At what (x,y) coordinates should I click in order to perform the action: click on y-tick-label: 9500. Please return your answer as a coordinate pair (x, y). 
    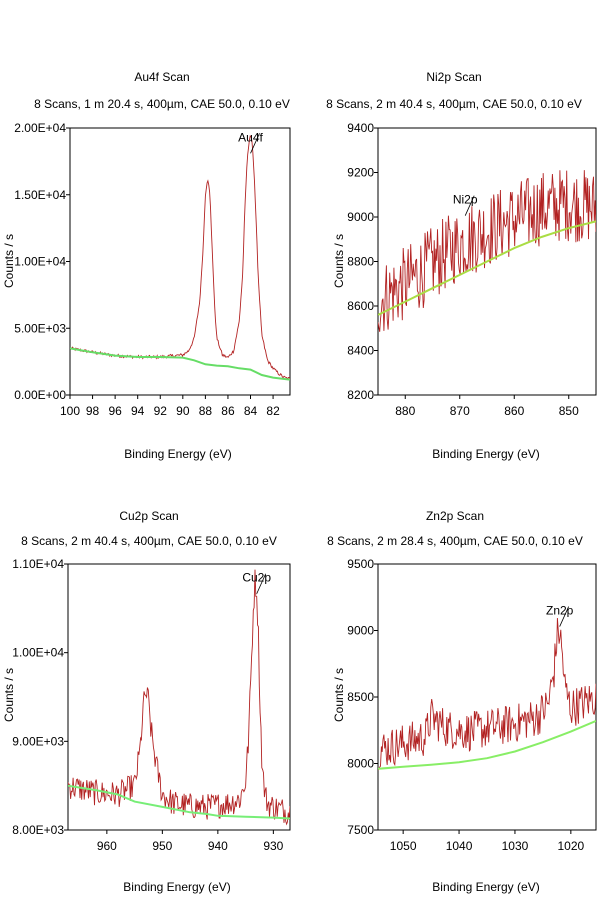
    Looking at the image, I should click on (360, 564).